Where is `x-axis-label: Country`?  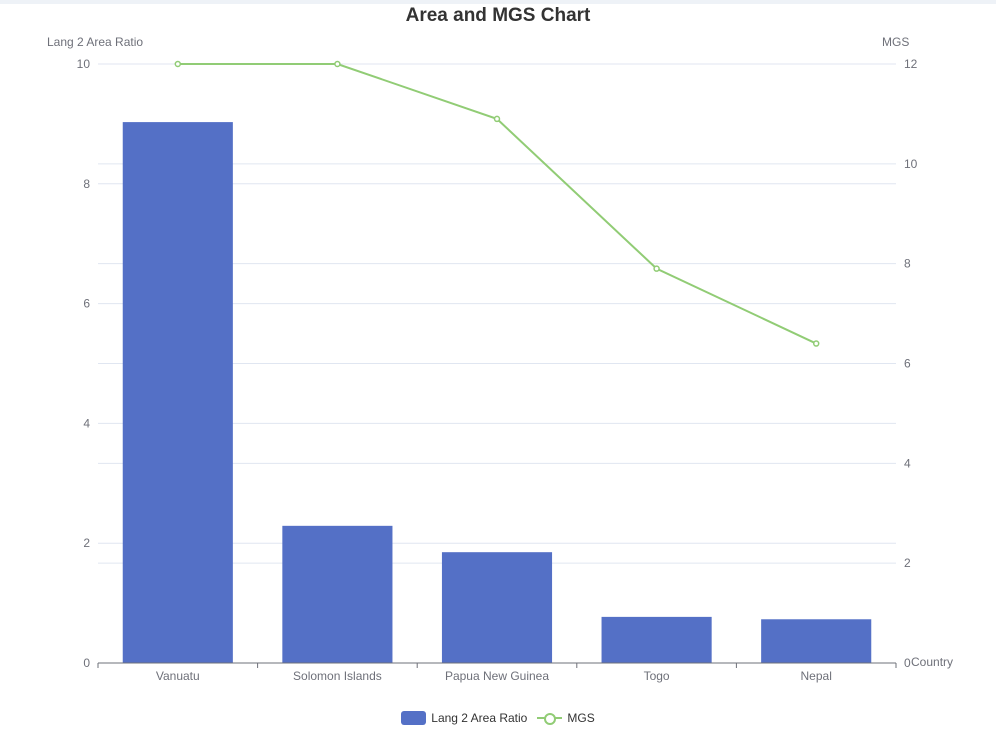
x-axis-label: Country is located at coordinates (932, 662).